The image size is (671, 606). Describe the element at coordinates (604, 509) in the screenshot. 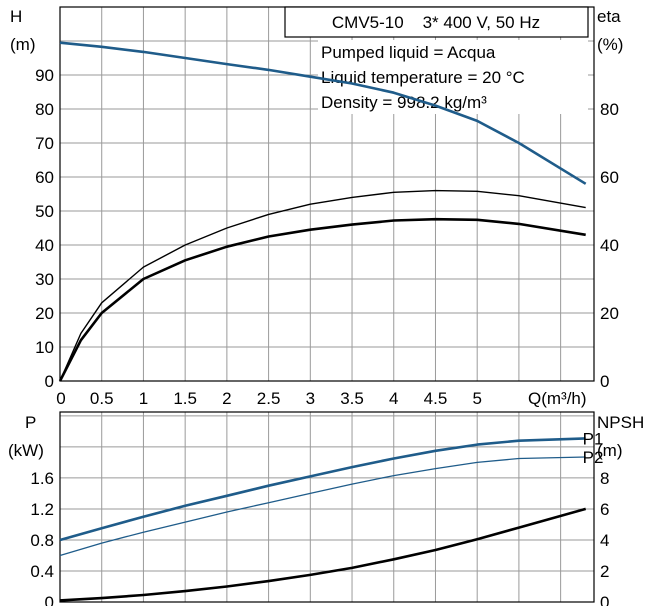

I see `npsh-tick-label: 6` at that location.